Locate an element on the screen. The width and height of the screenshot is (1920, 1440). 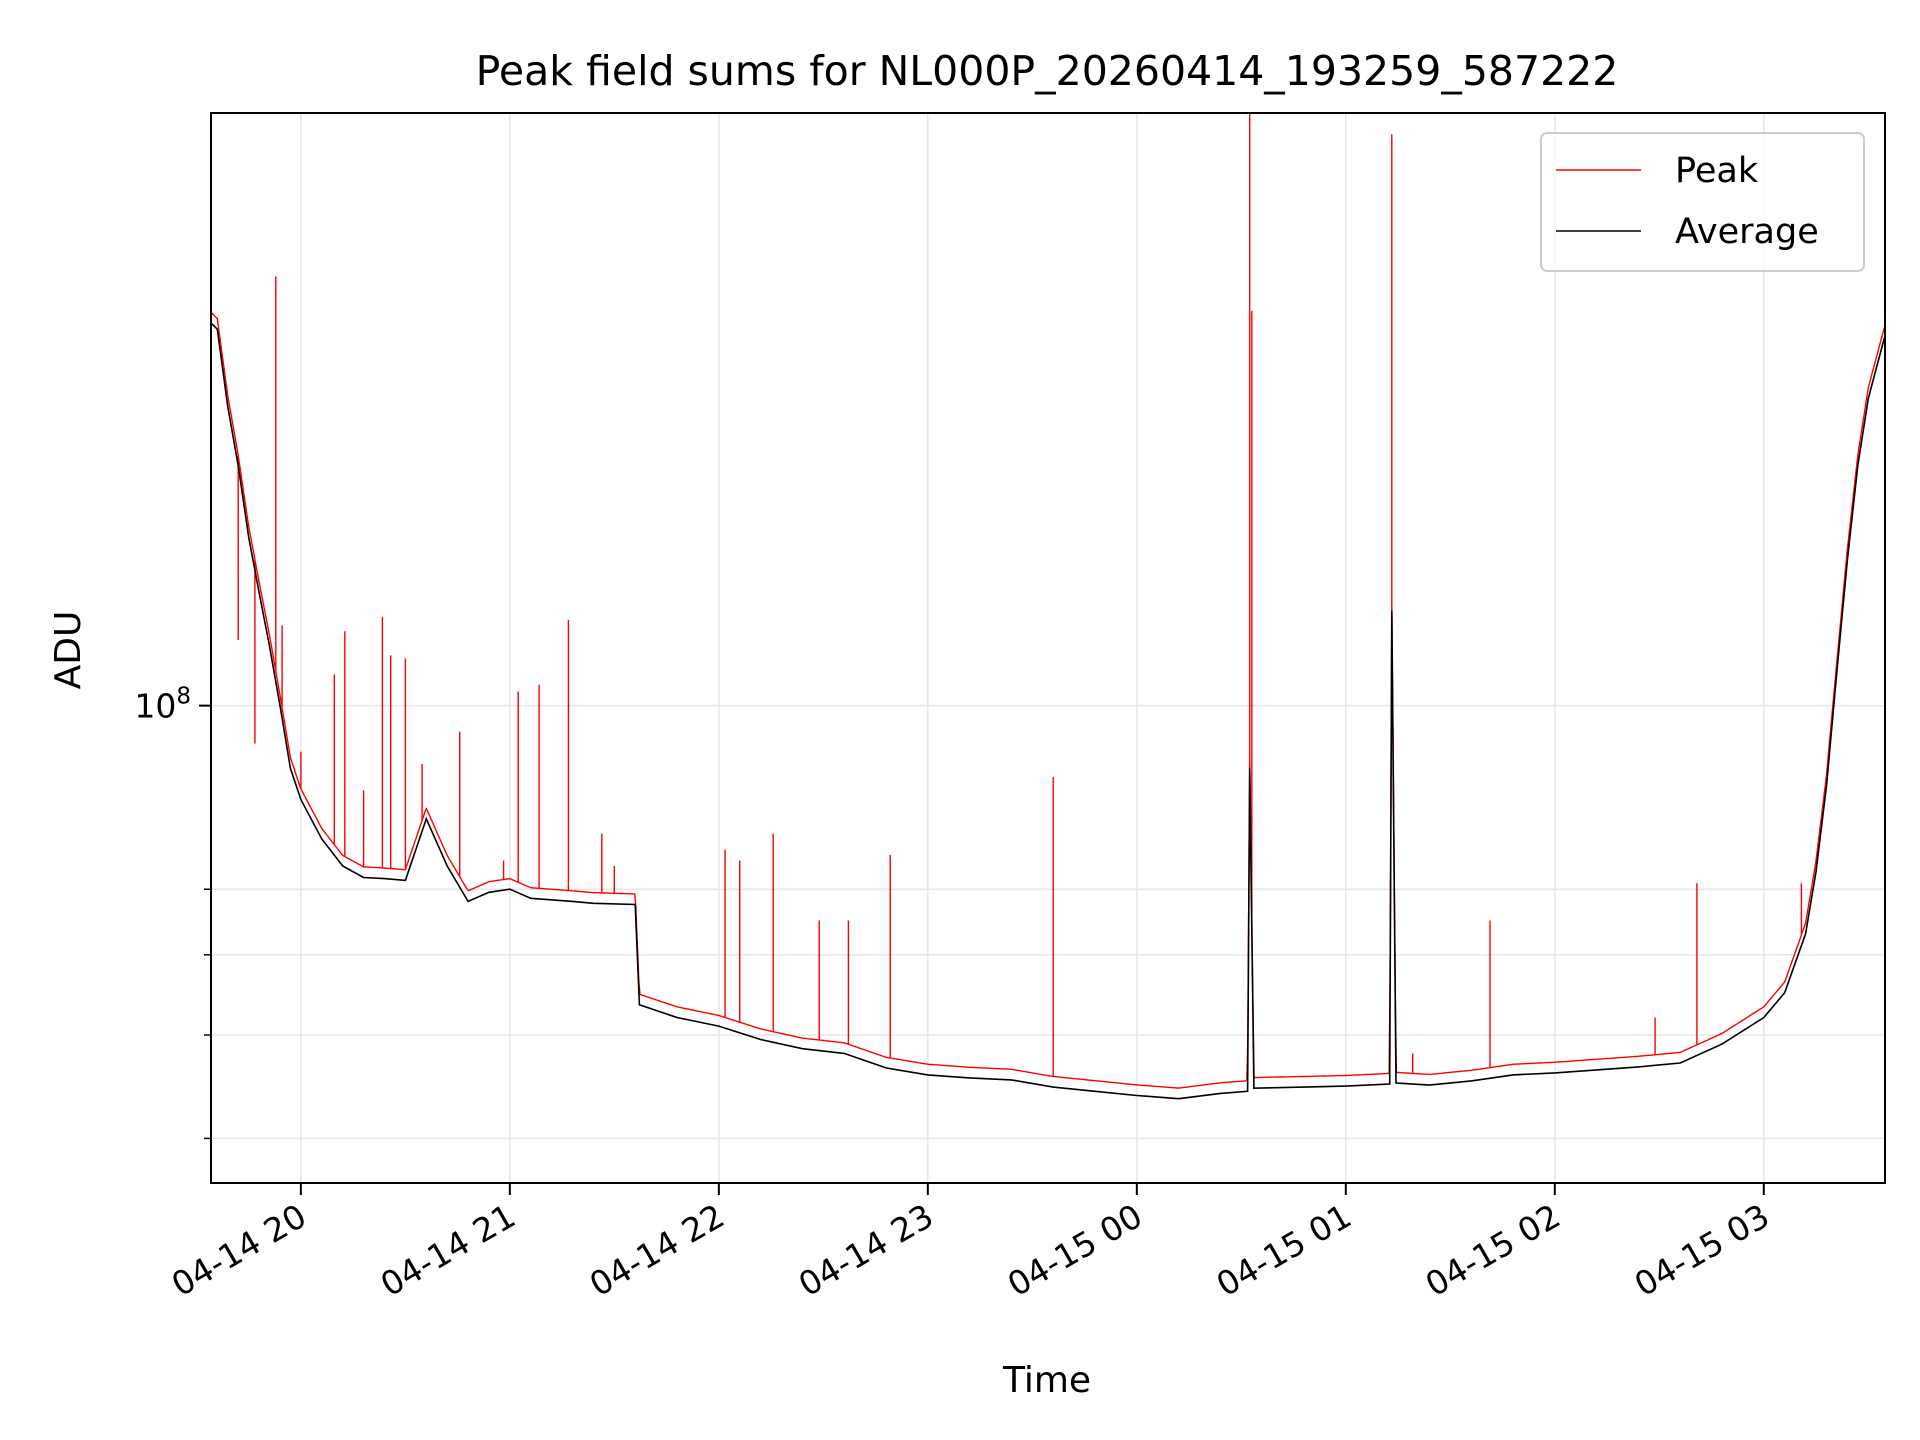
x-axis-label: Time is located at coordinates (1046, 1380).